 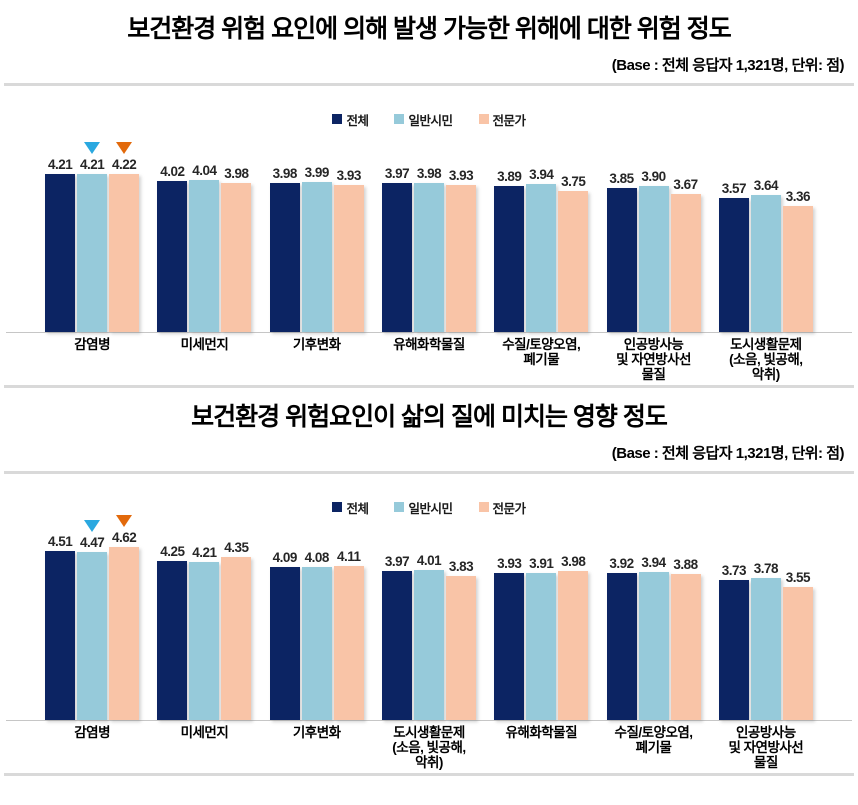 I want to click on bar-column: 3.75, so click(x=573, y=253).